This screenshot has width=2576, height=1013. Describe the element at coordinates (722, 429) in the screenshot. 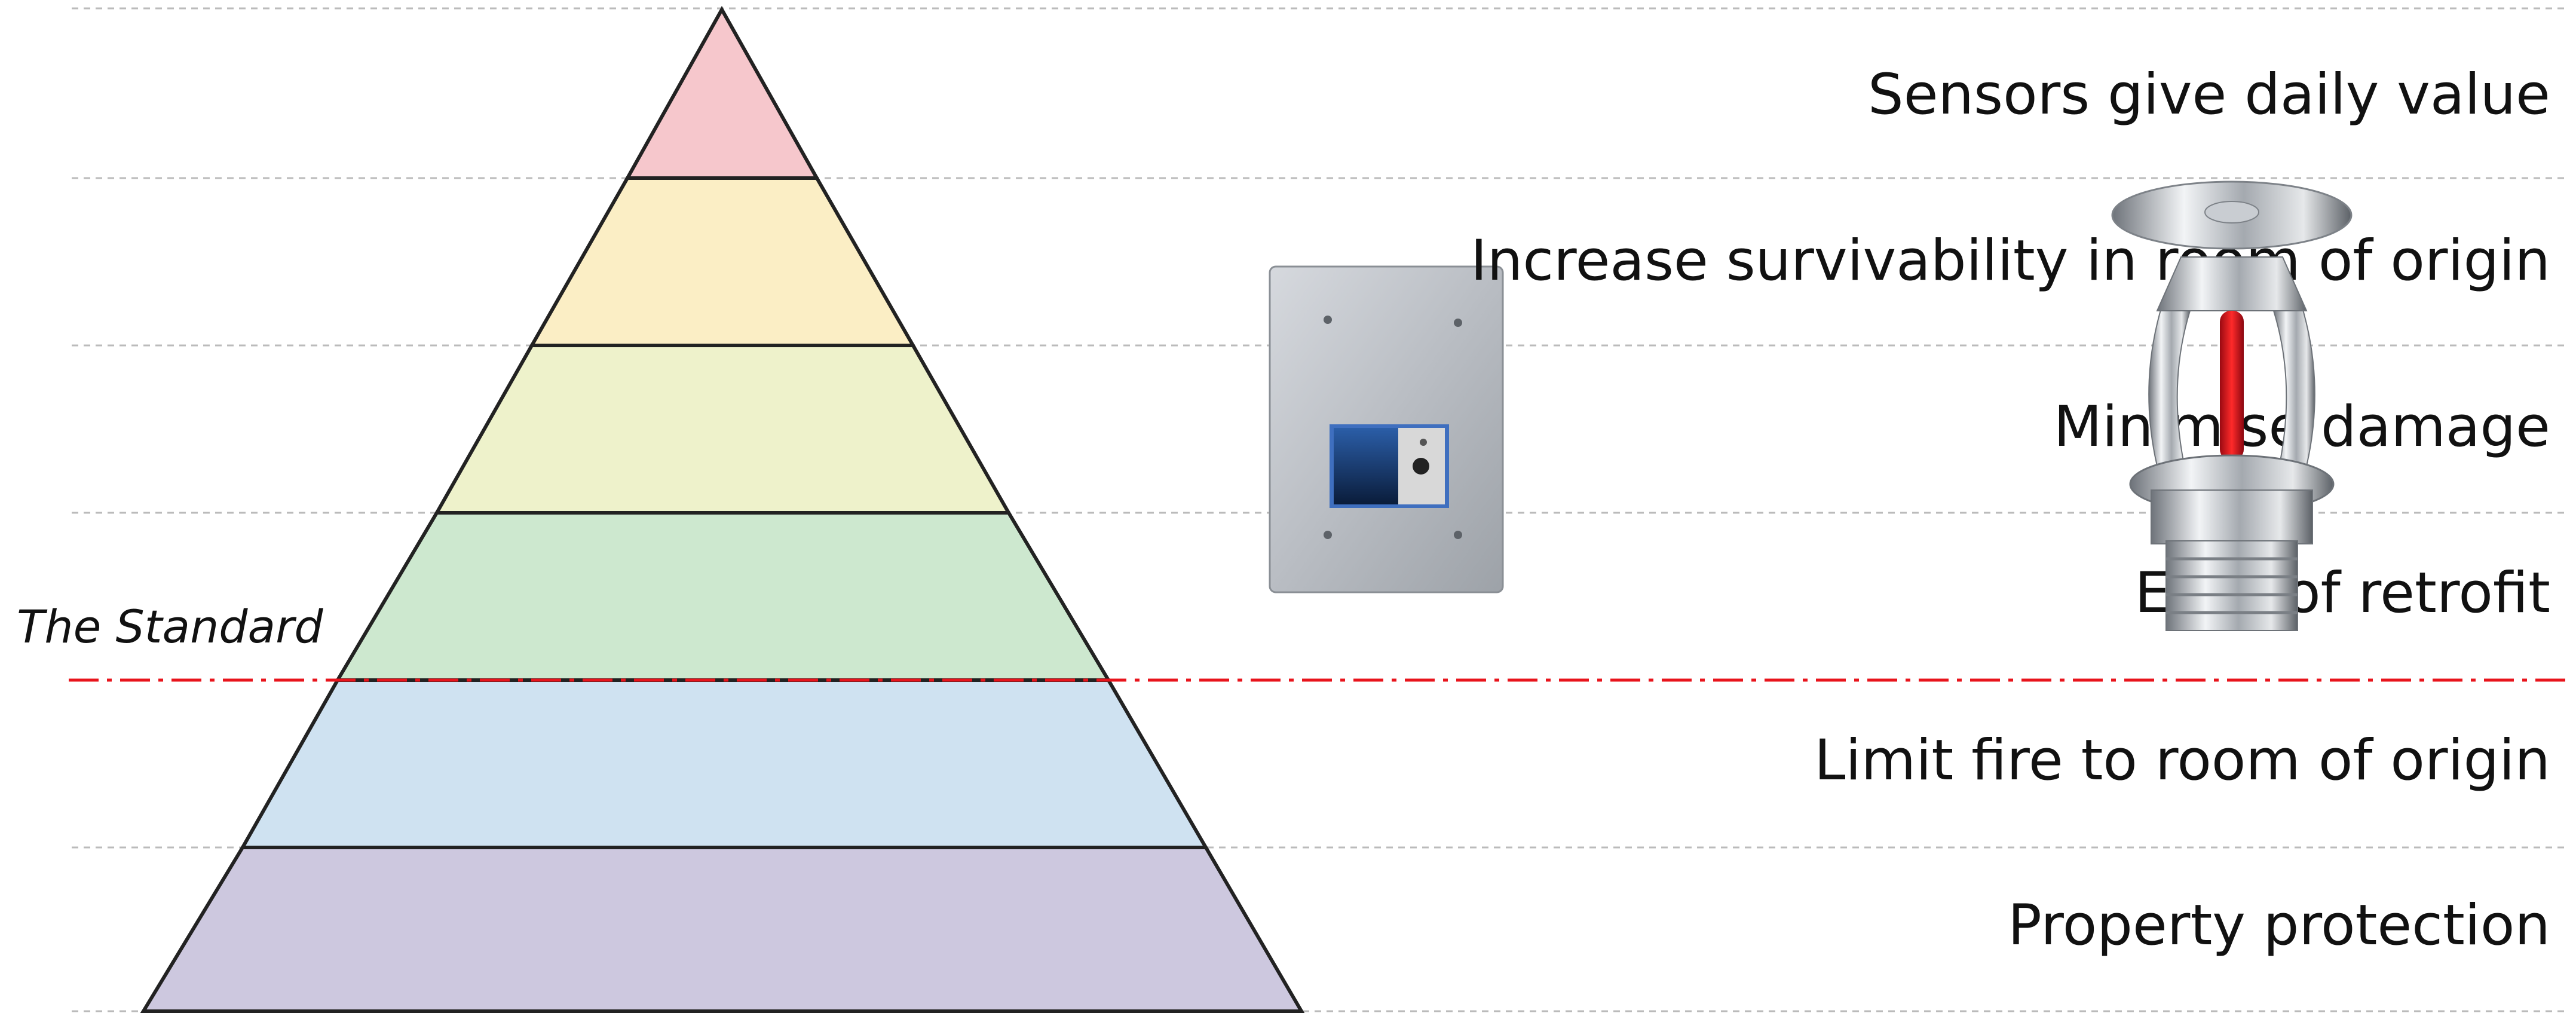

I see `pyramid-tier-minimise-damage` at that location.